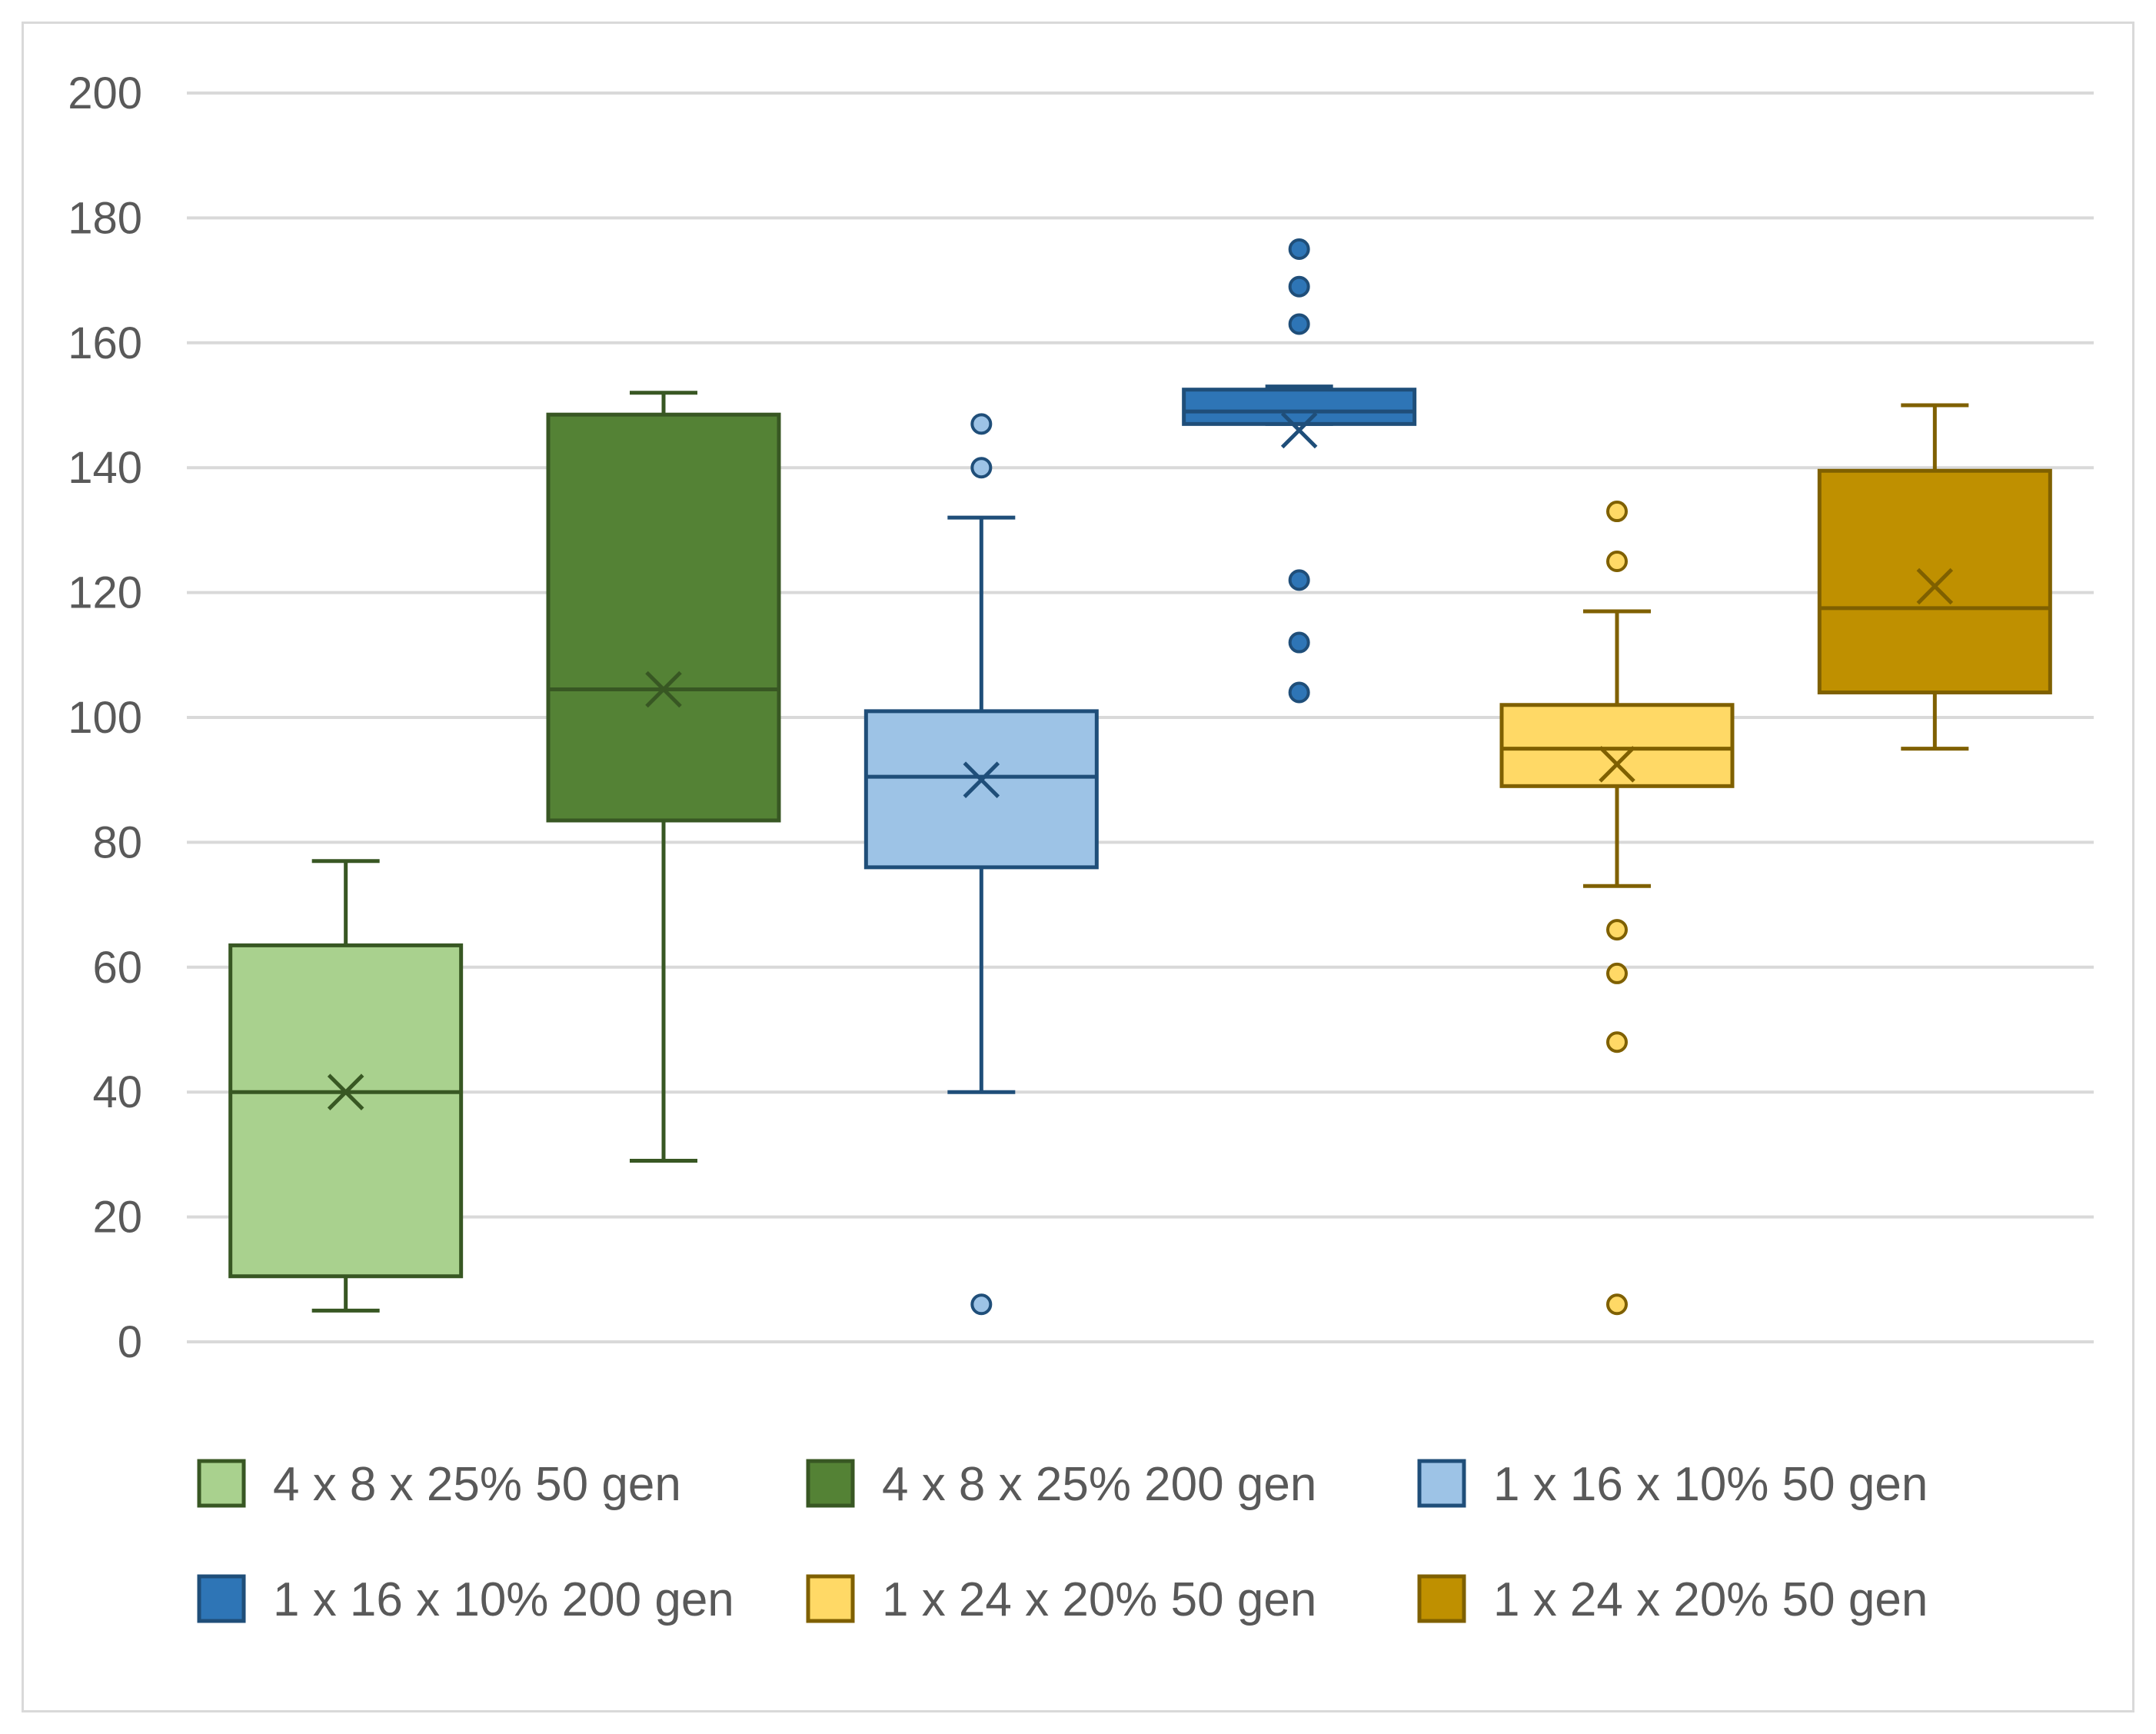 The height and width of the screenshot is (1734, 2156). I want to click on legend-entry-6: 1 x 24 x 20% 50 gen, so click(1672, 1599).